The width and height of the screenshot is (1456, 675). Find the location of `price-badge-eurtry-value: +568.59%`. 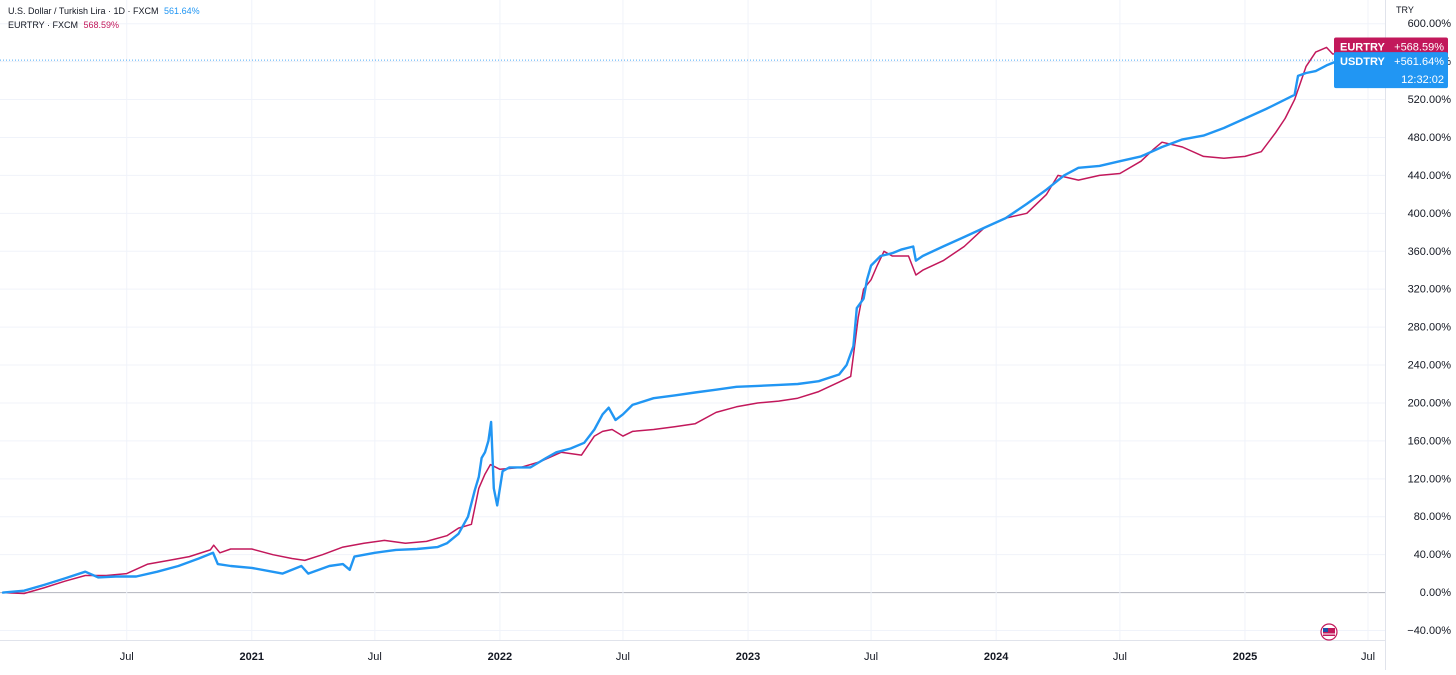

price-badge-eurtry-value: +568.59% is located at coordinates (1419, 47).